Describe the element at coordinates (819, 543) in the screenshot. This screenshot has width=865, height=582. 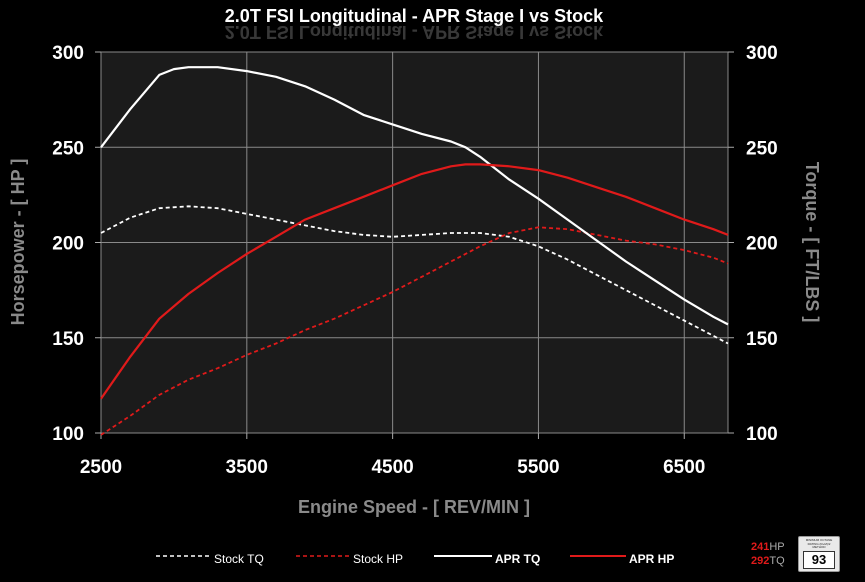
I see `octane-fine-print: MINIMUM OCTANE RATING (R+M)/2 METHOD` at that location.